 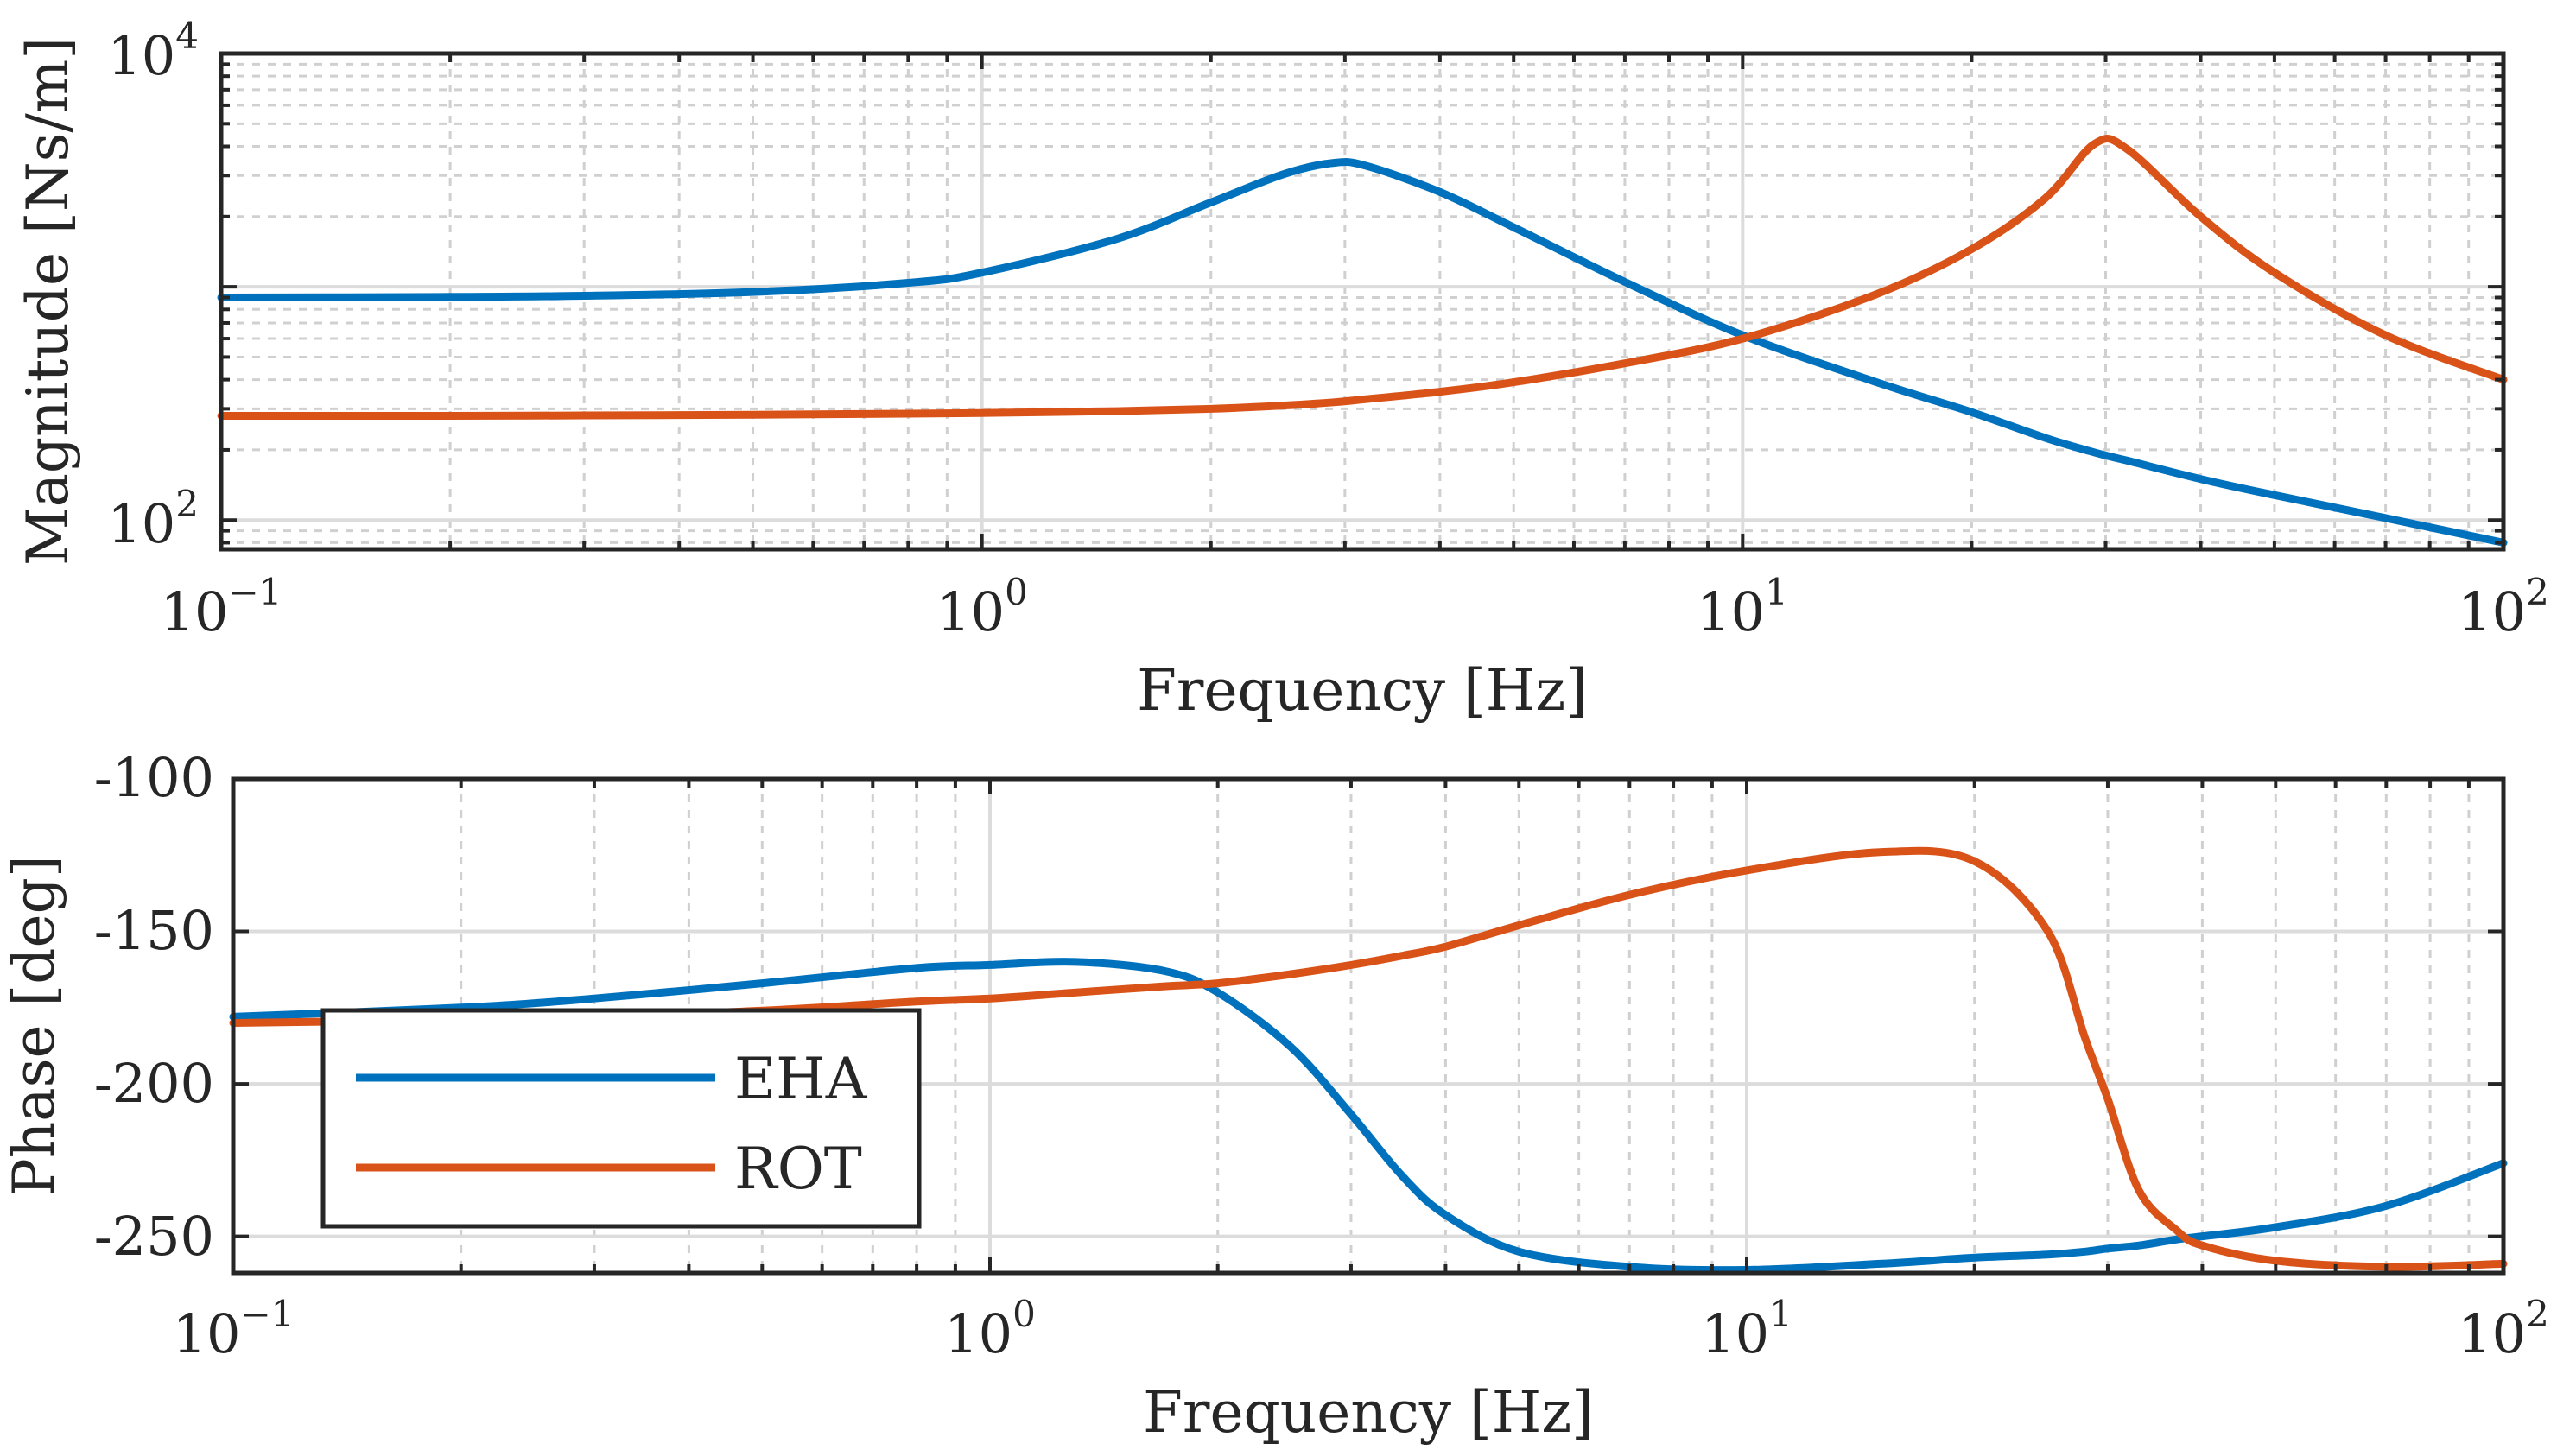 What do you see at coordinates (2503, 607) in the screenshot?
I see `mag-xtick-3: 10²` at bounding box center [2503, 607].